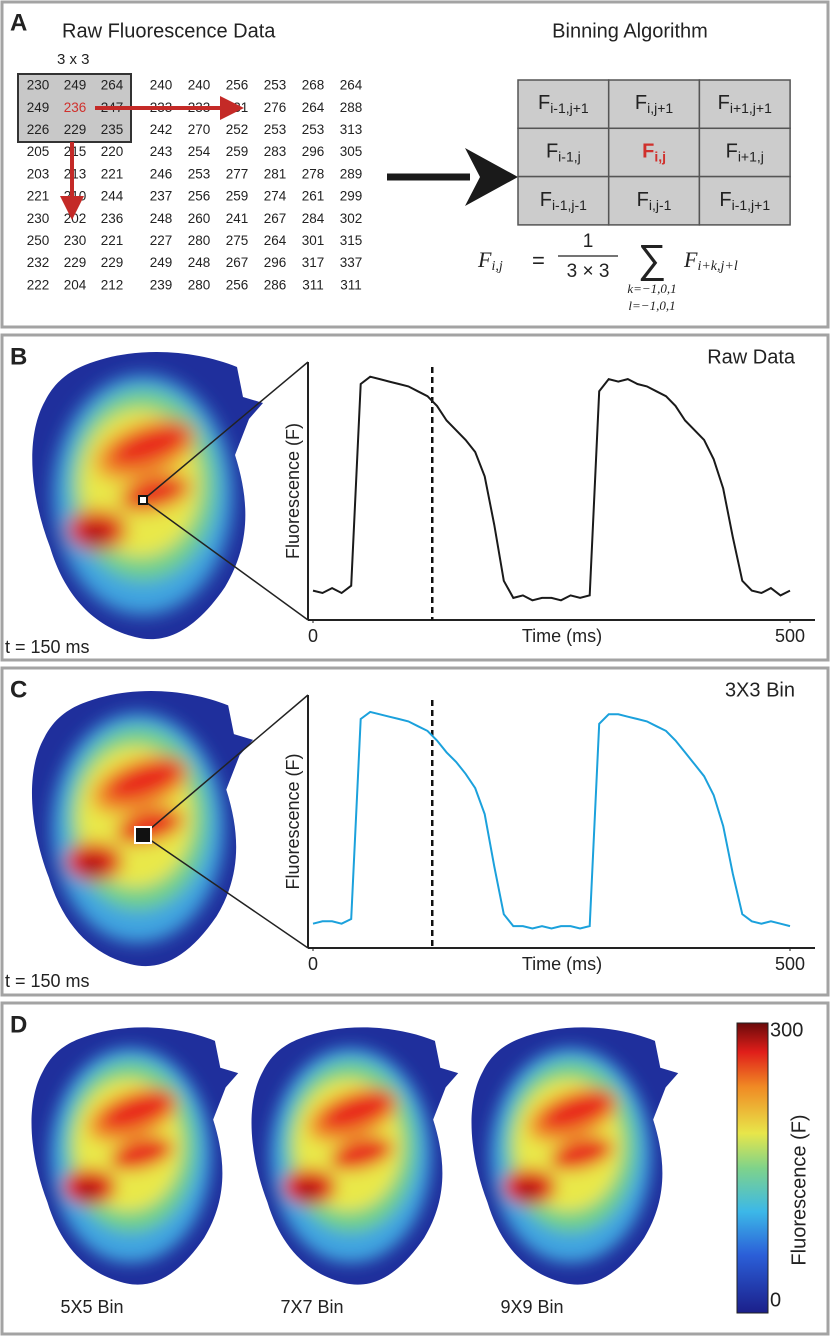 The image size is (830, 1336). I want to click on panel-title: Raw Fluorescence Data, so click(169, 31).